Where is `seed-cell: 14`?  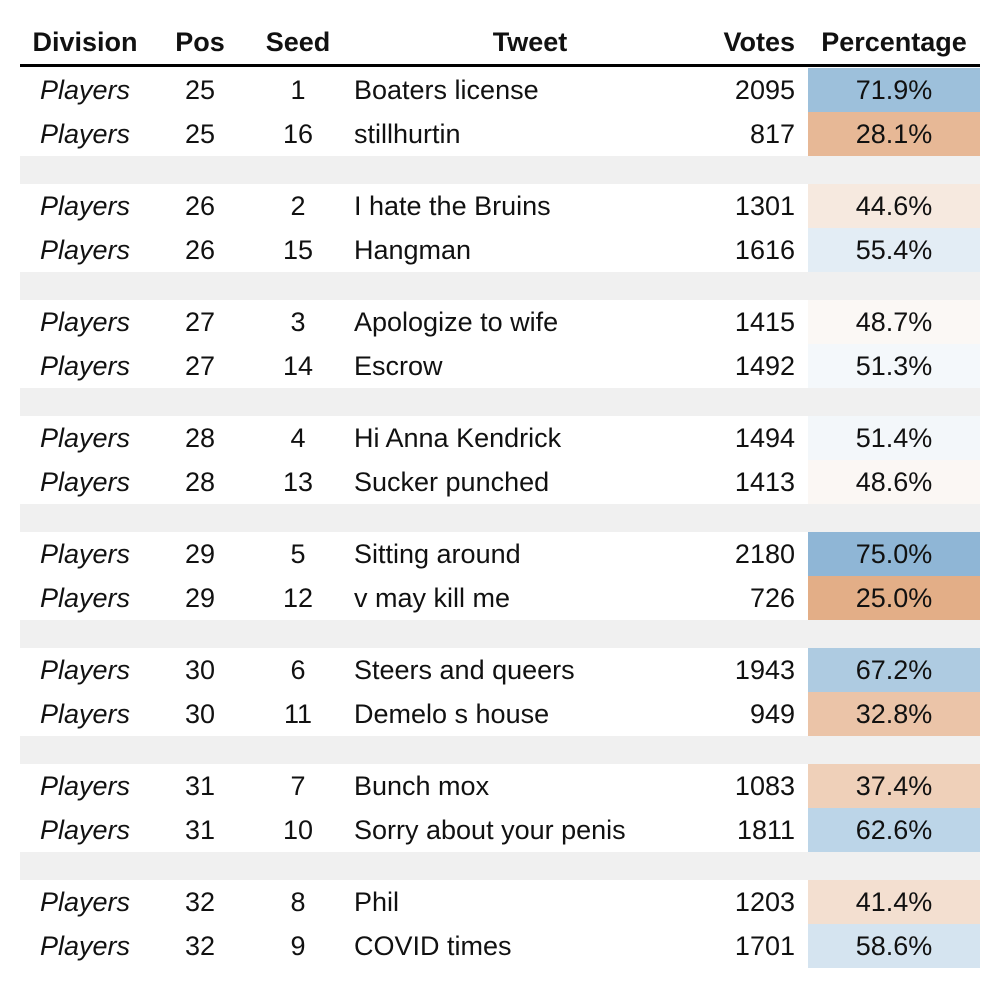 seed-cell: 14 is located at coordinates (298, 366).